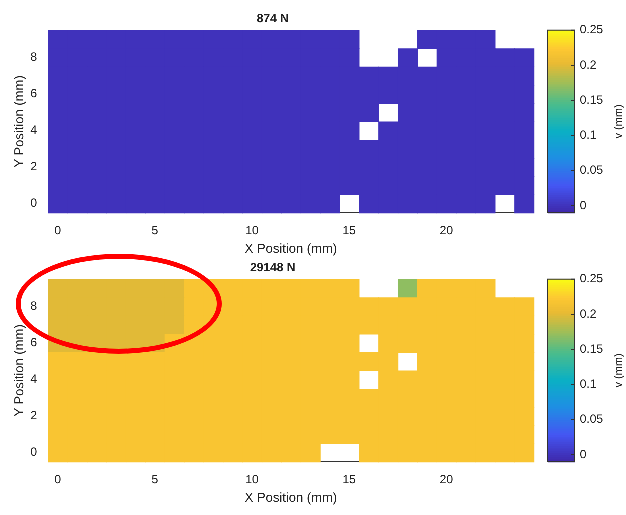 This screenshot has width=626, height=515. What do you see at coordinates (273, 19) in the screenshot?
I see `chart-title: 874 N` at bounding box center [273, 19].